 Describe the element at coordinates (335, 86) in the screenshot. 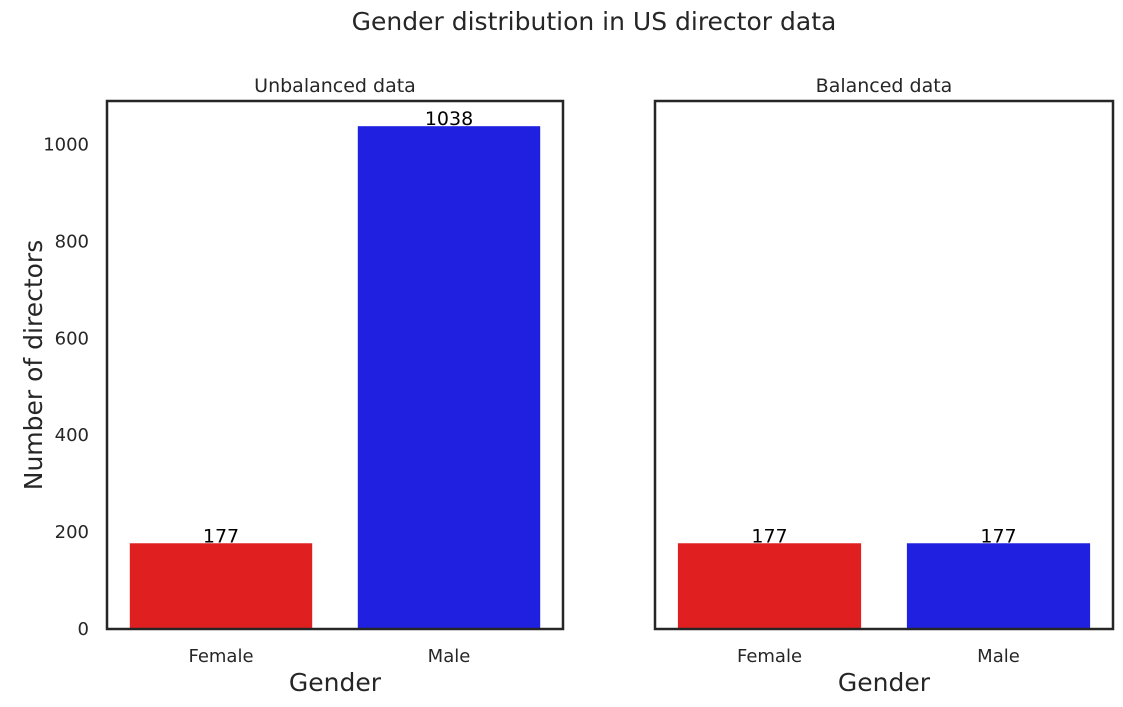

I see `subplot-title: Unbalanced data` at that location.